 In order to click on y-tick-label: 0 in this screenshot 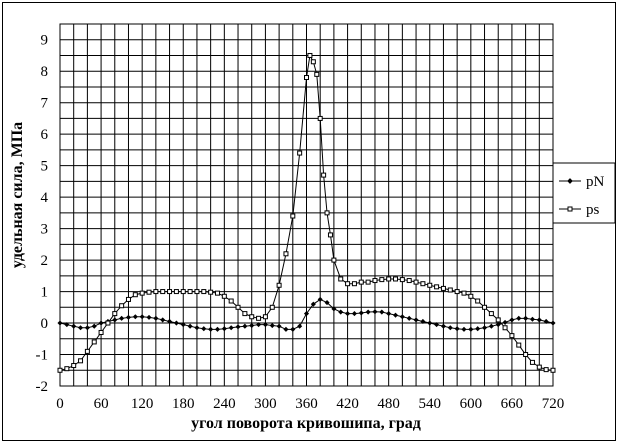, I will do `click(45, 324)`.